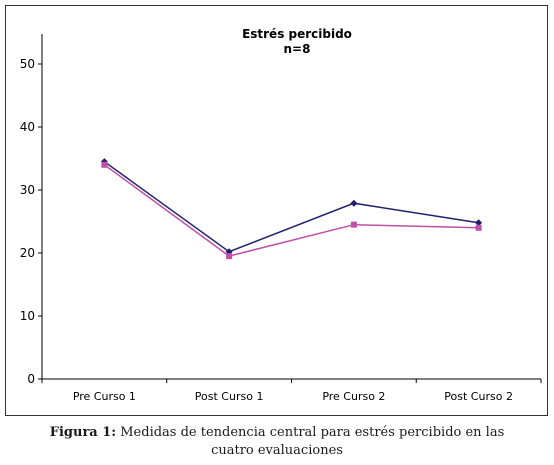  What do you see at coordinates (353, 396) in the screenshot?
I see `x-tick-label: Pre Curso 2` at bounding box center [353, 396].